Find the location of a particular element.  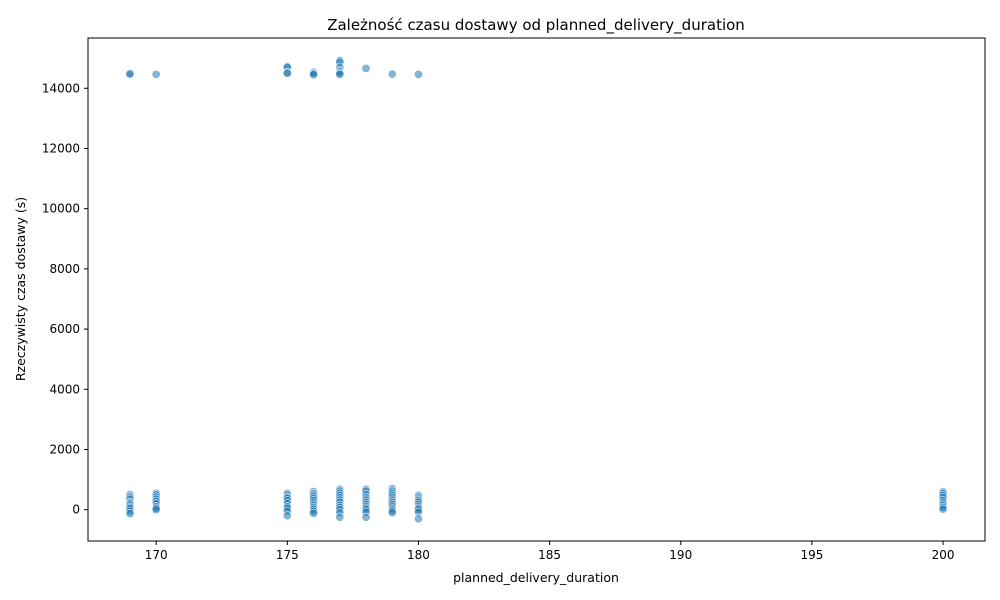

x-tick-label: 175 is located at coordinates (287, 555).